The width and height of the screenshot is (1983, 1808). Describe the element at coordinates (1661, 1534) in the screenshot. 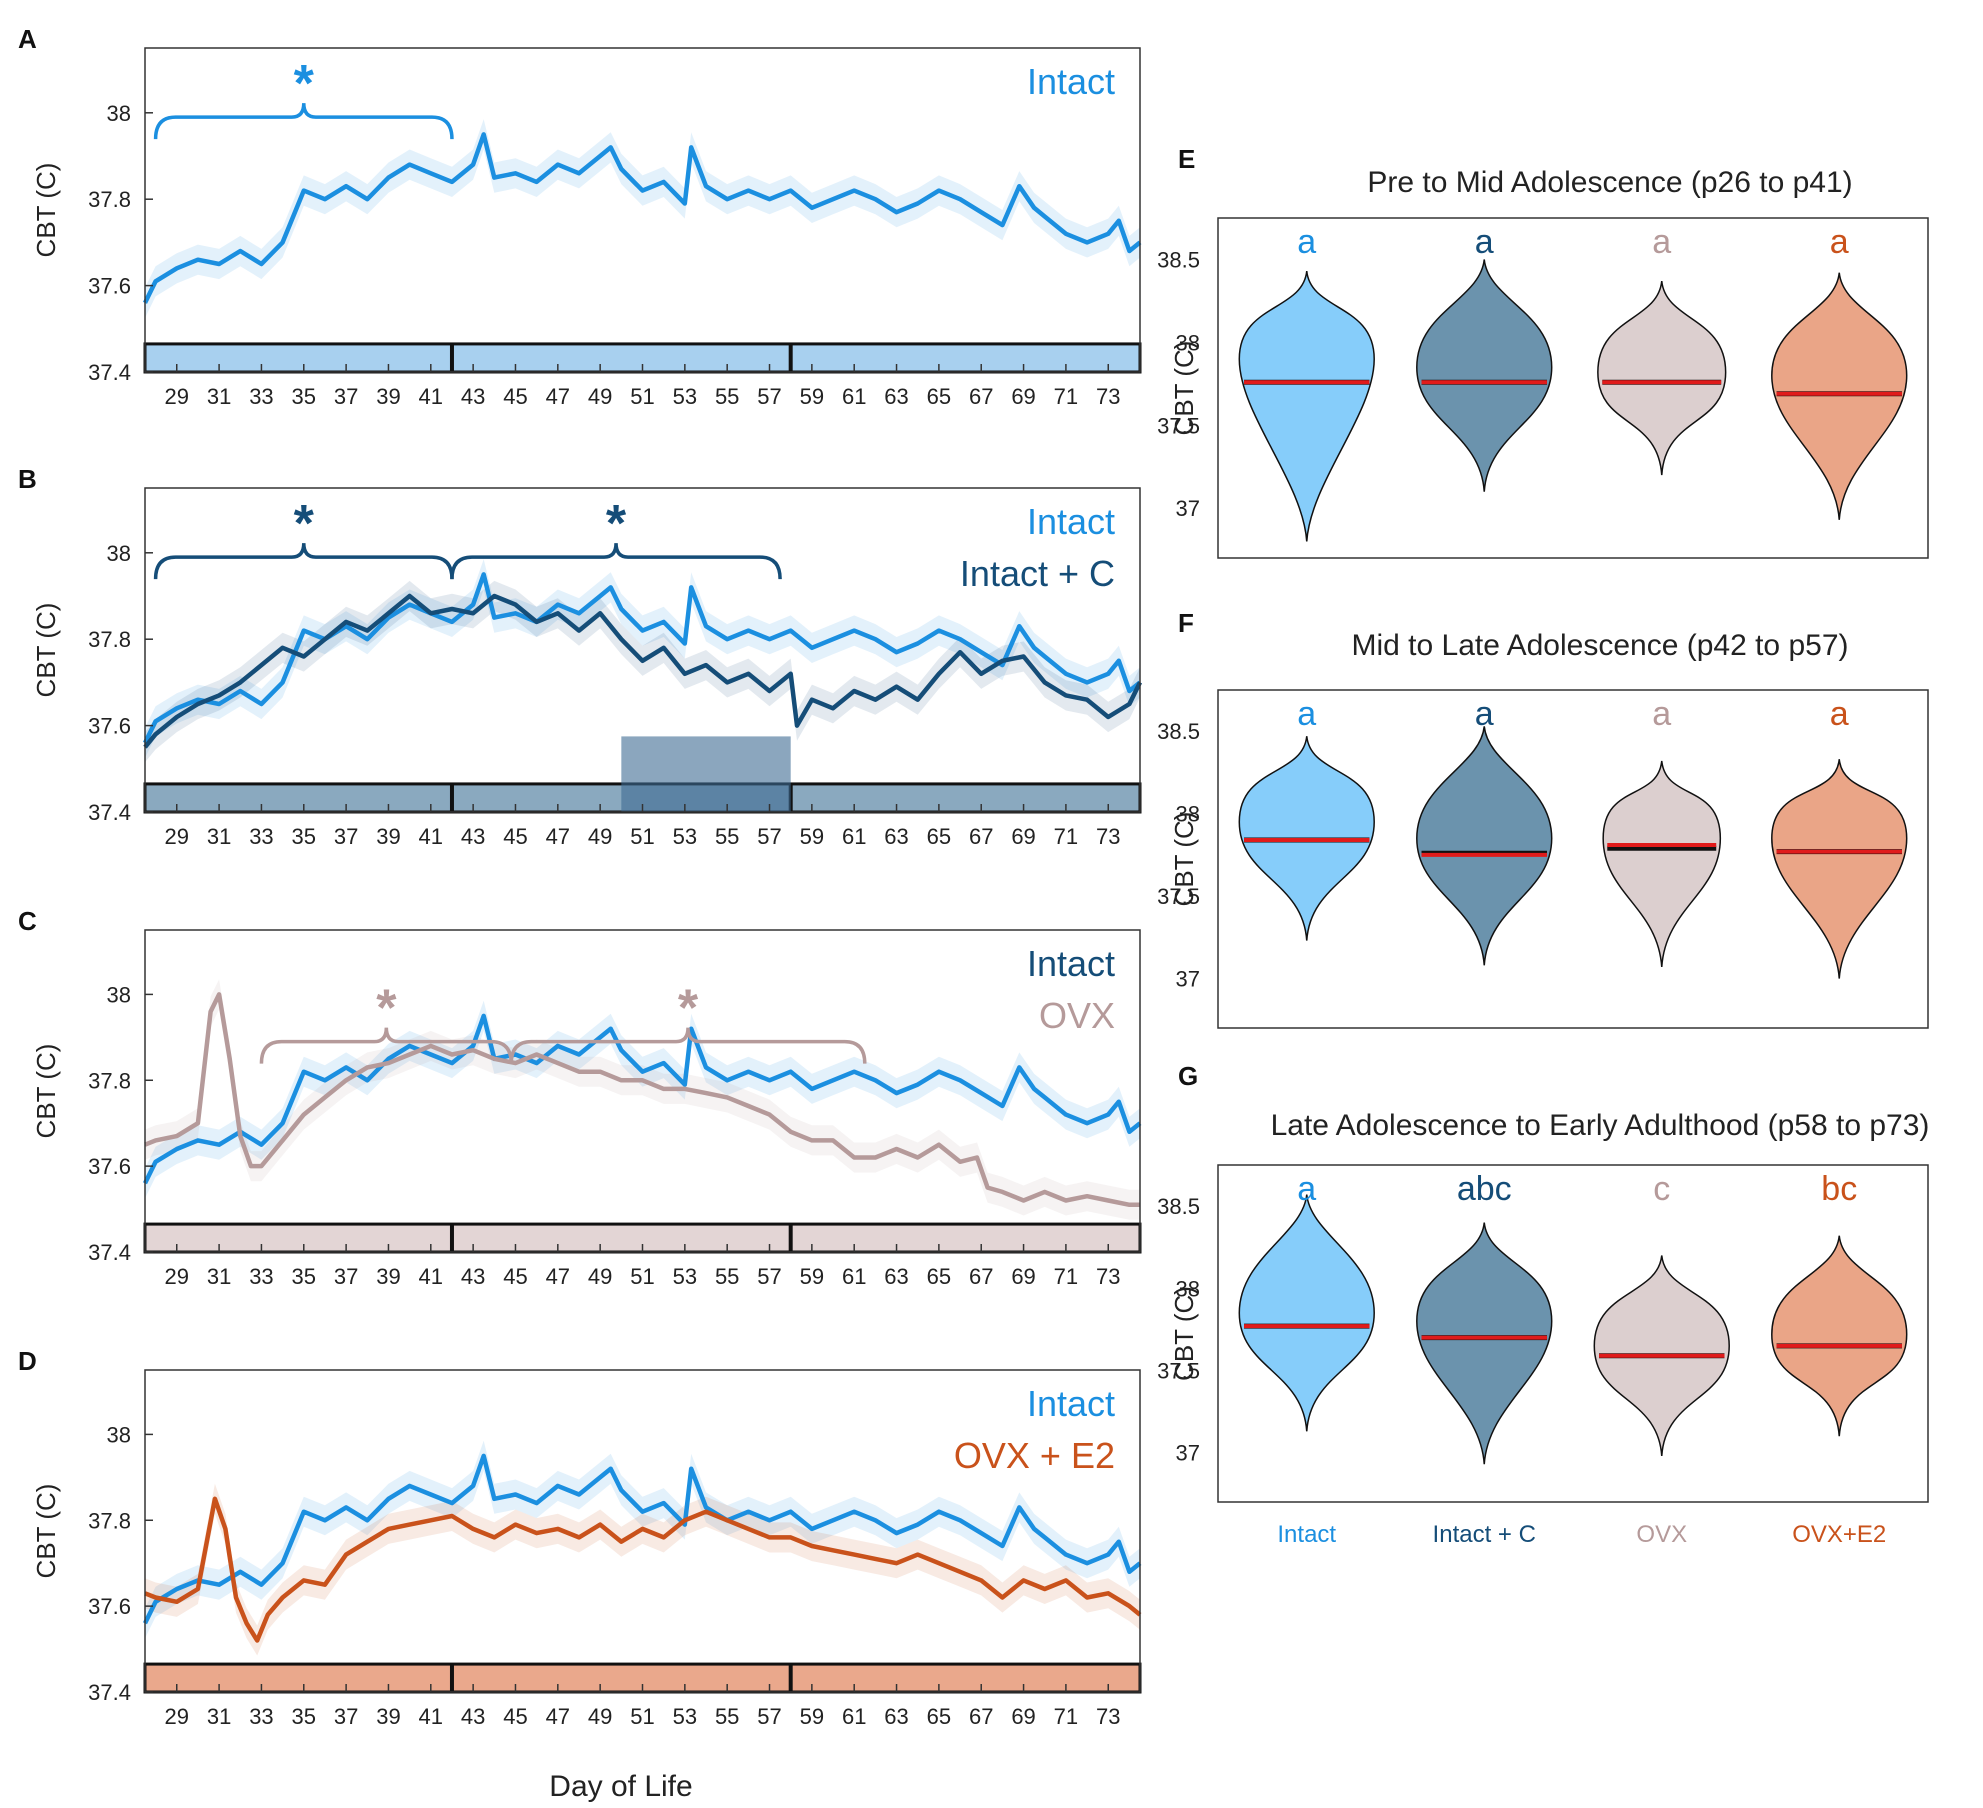

I see `group-label: OVX` at that location.